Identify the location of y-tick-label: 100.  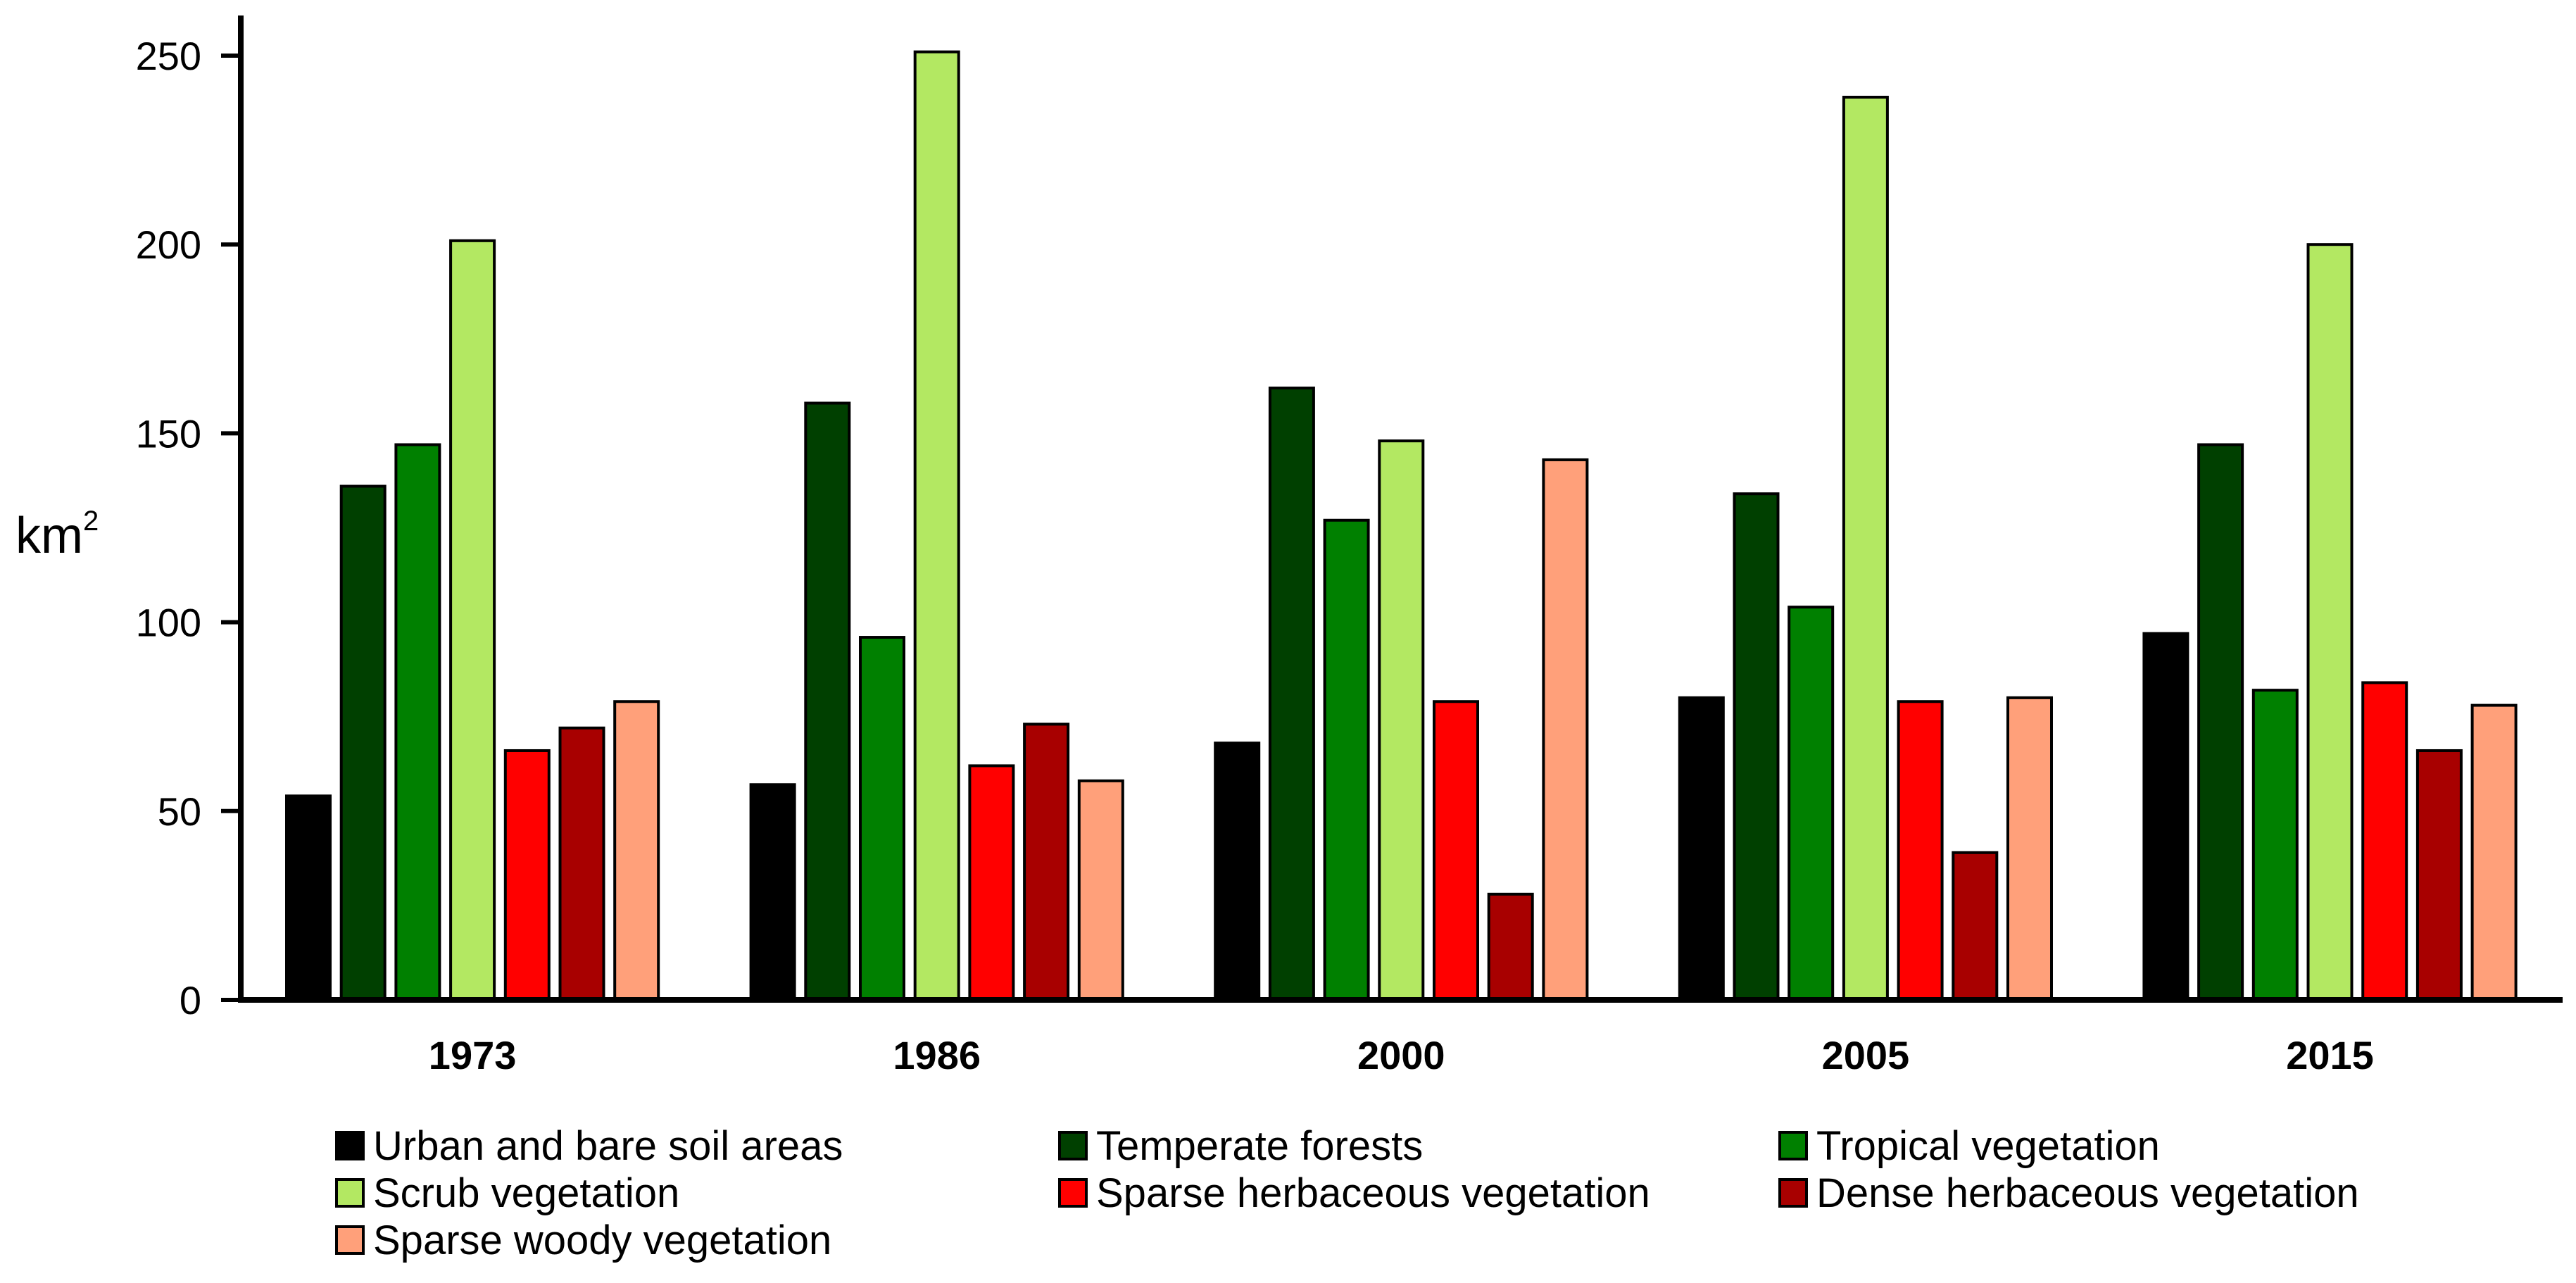
(169, 623).